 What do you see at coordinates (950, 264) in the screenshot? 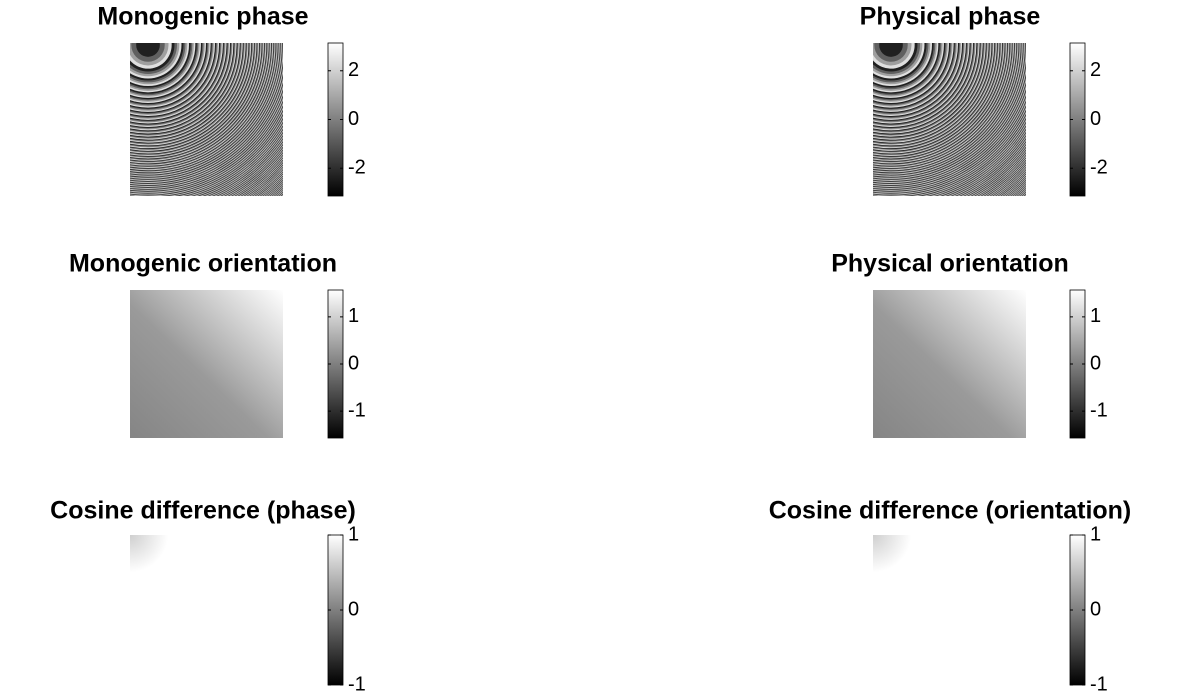
I see `panel-title: Physical orientation` at bounding box center [950, 264].